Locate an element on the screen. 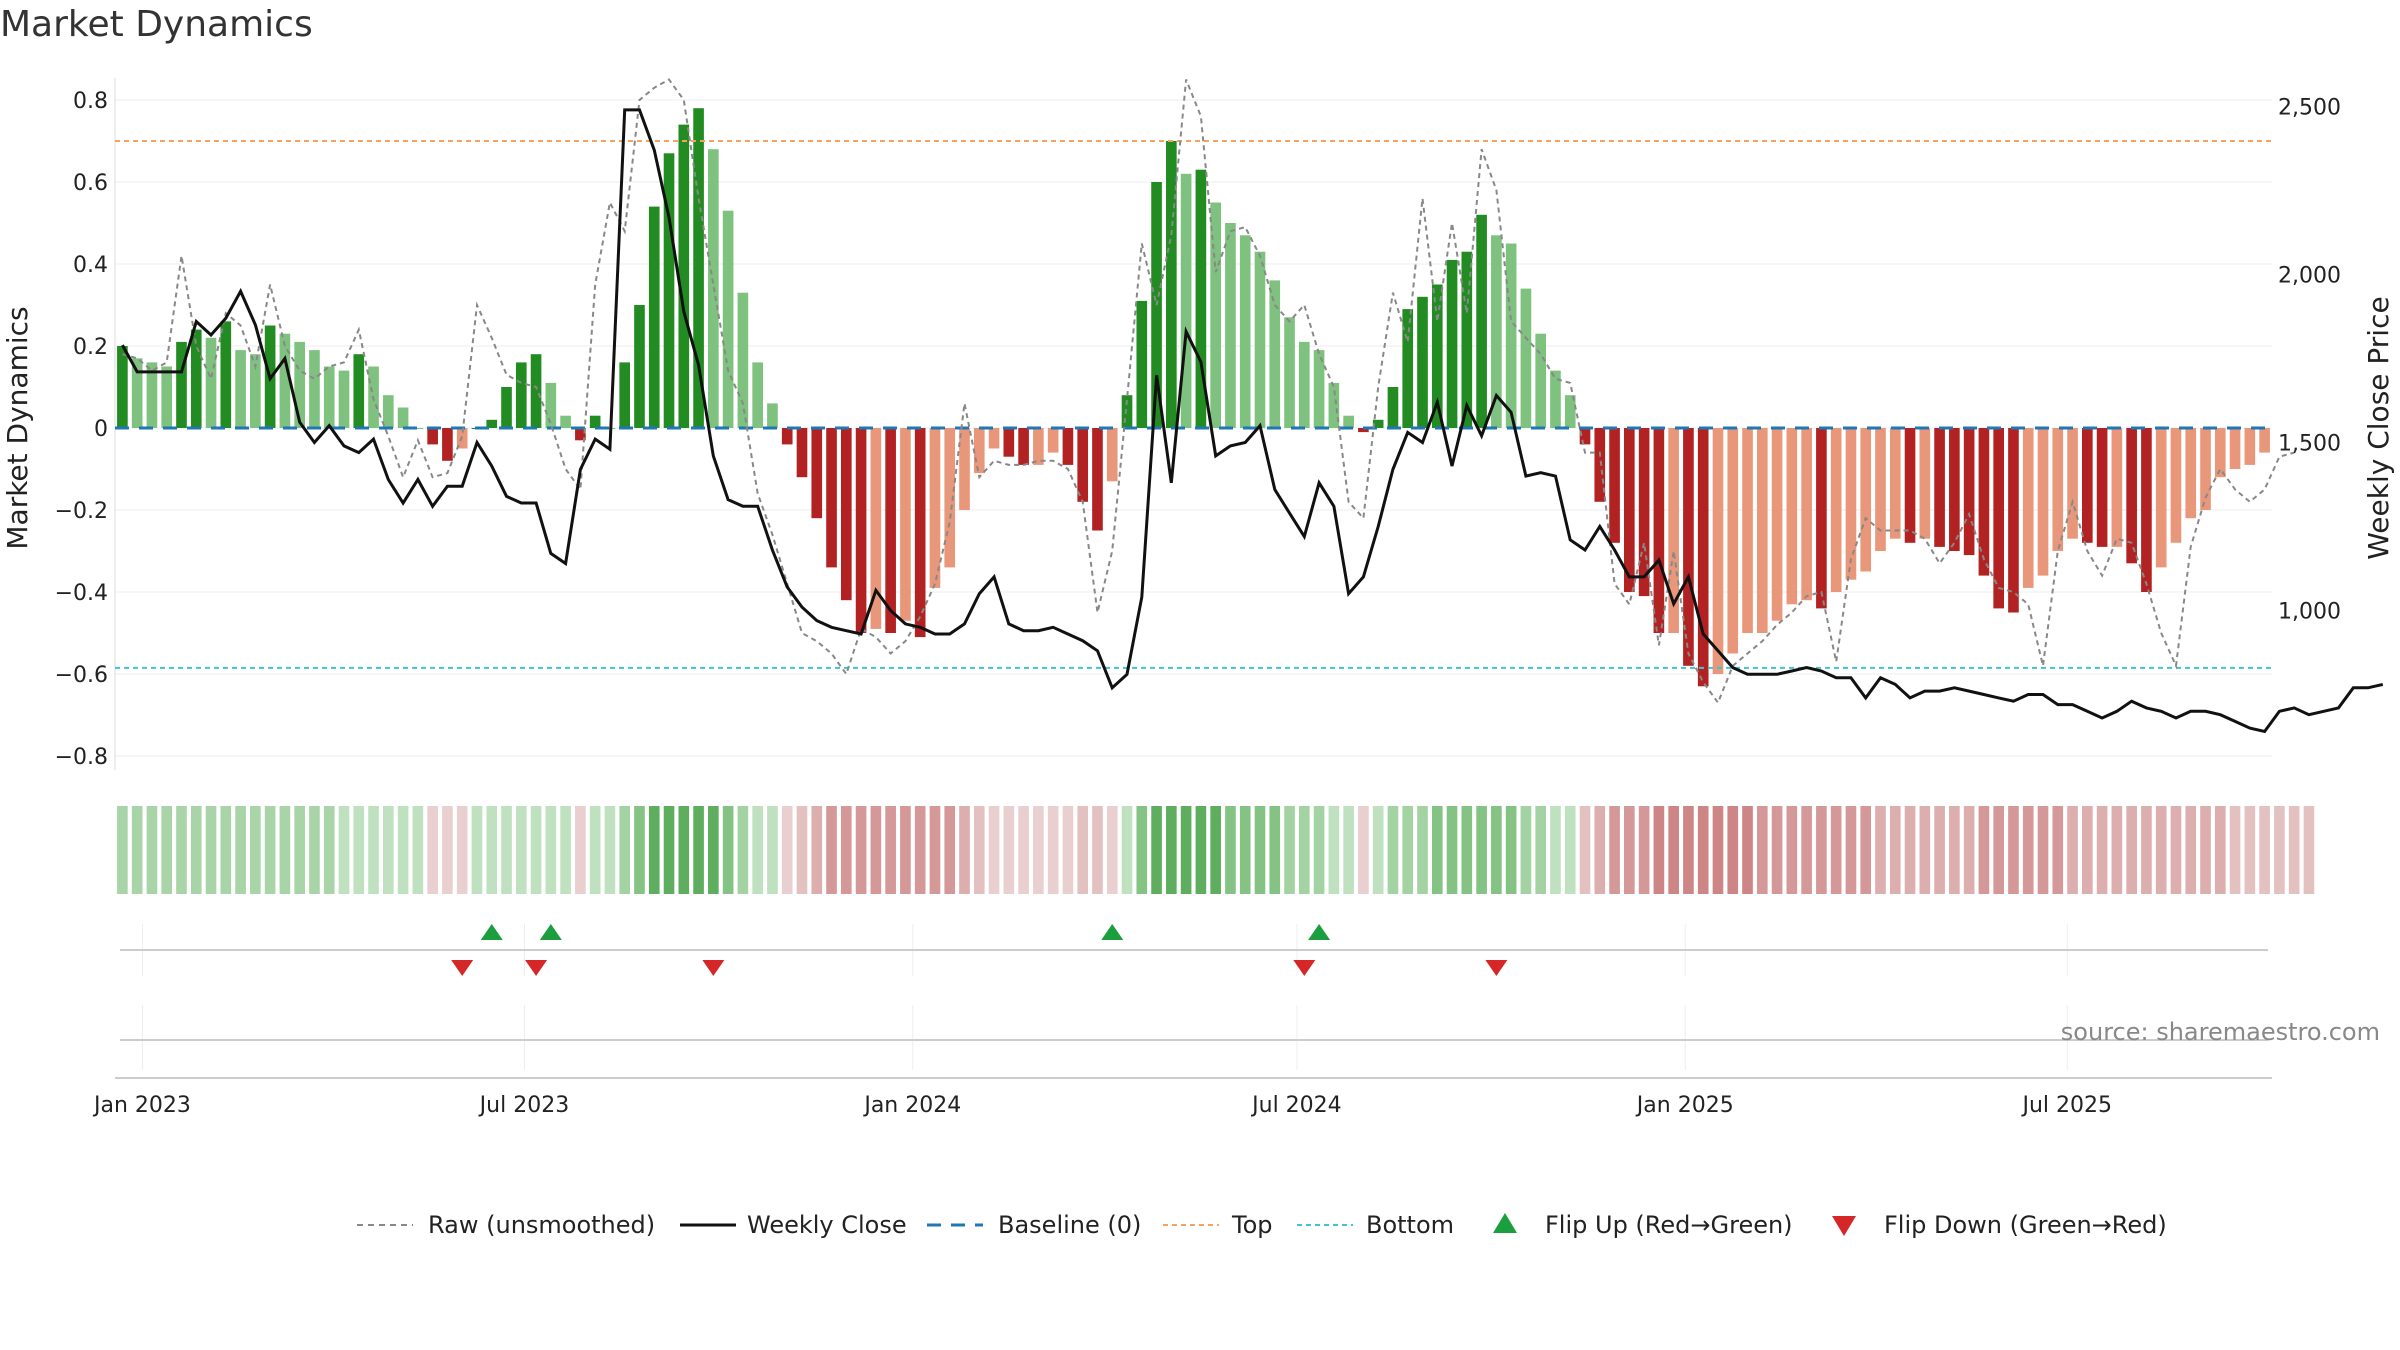 This screenshot has width=2400, height=1350. x-tick-label: Jan 2023 is located at coordinates (141, 1105).